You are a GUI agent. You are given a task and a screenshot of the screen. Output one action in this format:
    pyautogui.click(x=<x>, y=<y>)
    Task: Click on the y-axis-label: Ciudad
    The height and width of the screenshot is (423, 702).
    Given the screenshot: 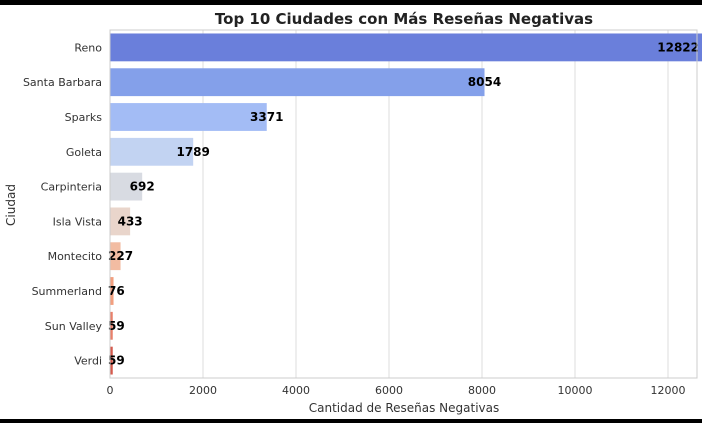 What is the action you would take?
    pyautogui.click(x=11, y=205)
    